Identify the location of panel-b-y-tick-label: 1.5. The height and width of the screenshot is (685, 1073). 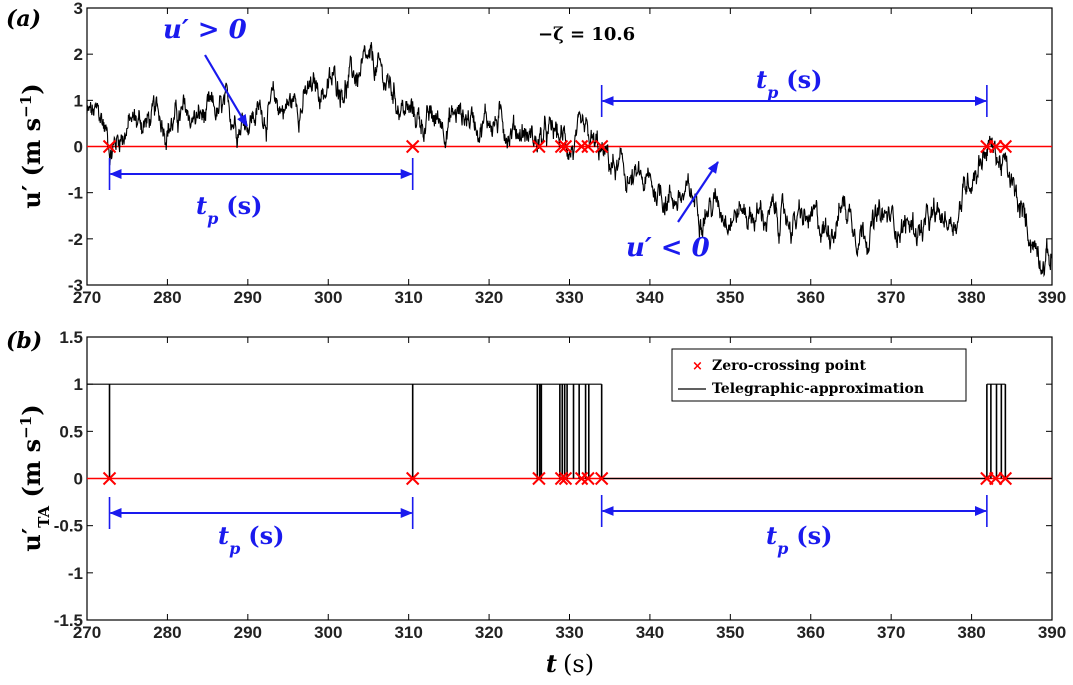
(71, 337).